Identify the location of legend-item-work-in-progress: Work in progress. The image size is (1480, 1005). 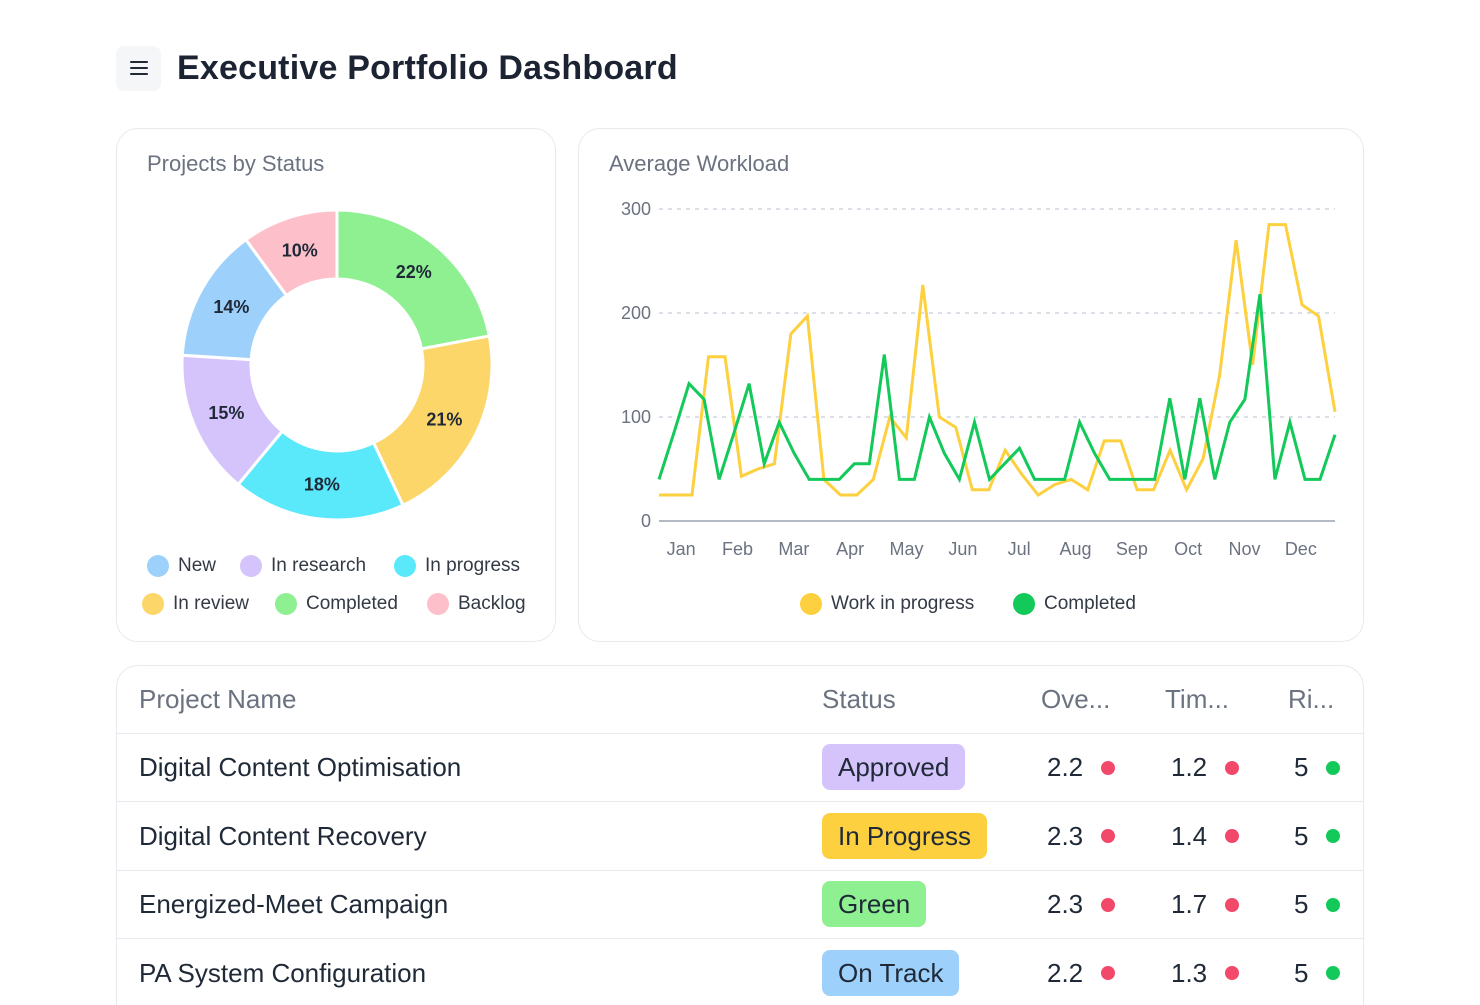
(887, 604).